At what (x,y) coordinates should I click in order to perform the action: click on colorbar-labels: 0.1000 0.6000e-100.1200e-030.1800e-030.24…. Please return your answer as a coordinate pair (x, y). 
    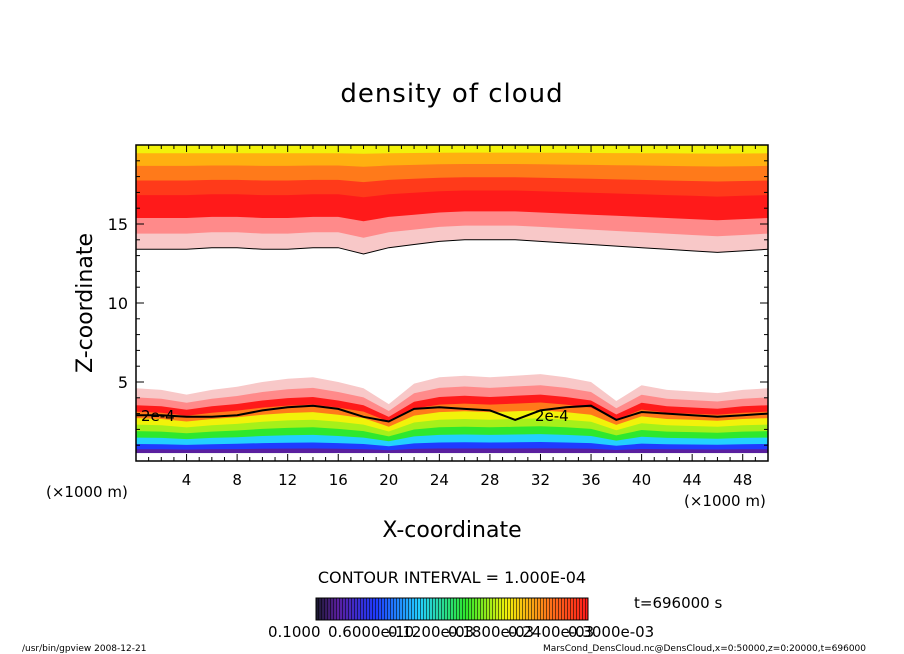
    Looking at the image, I should click on (461, 632).